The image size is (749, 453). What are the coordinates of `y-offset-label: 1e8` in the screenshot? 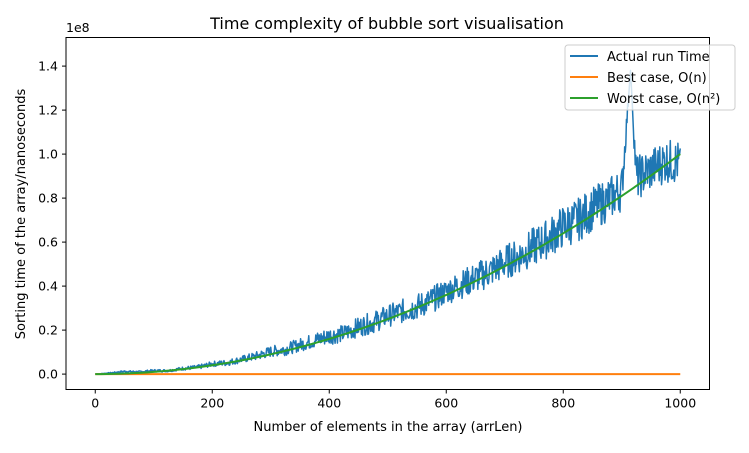 It's located at (78, 27).